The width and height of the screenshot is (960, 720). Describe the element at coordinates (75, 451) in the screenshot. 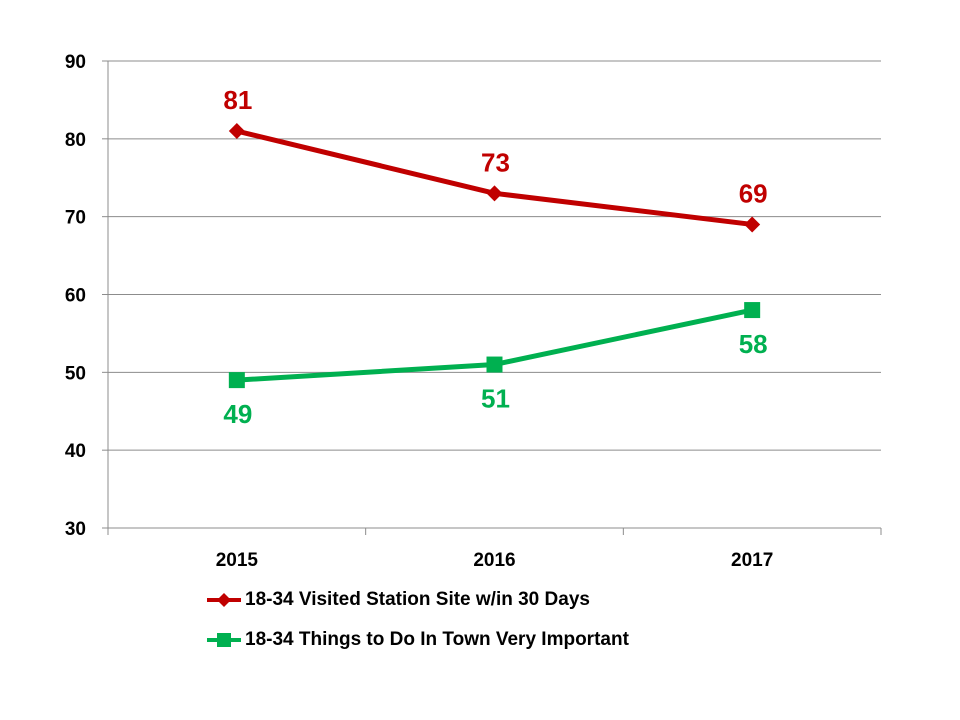

I see `y-tick-label: 40` at that location.